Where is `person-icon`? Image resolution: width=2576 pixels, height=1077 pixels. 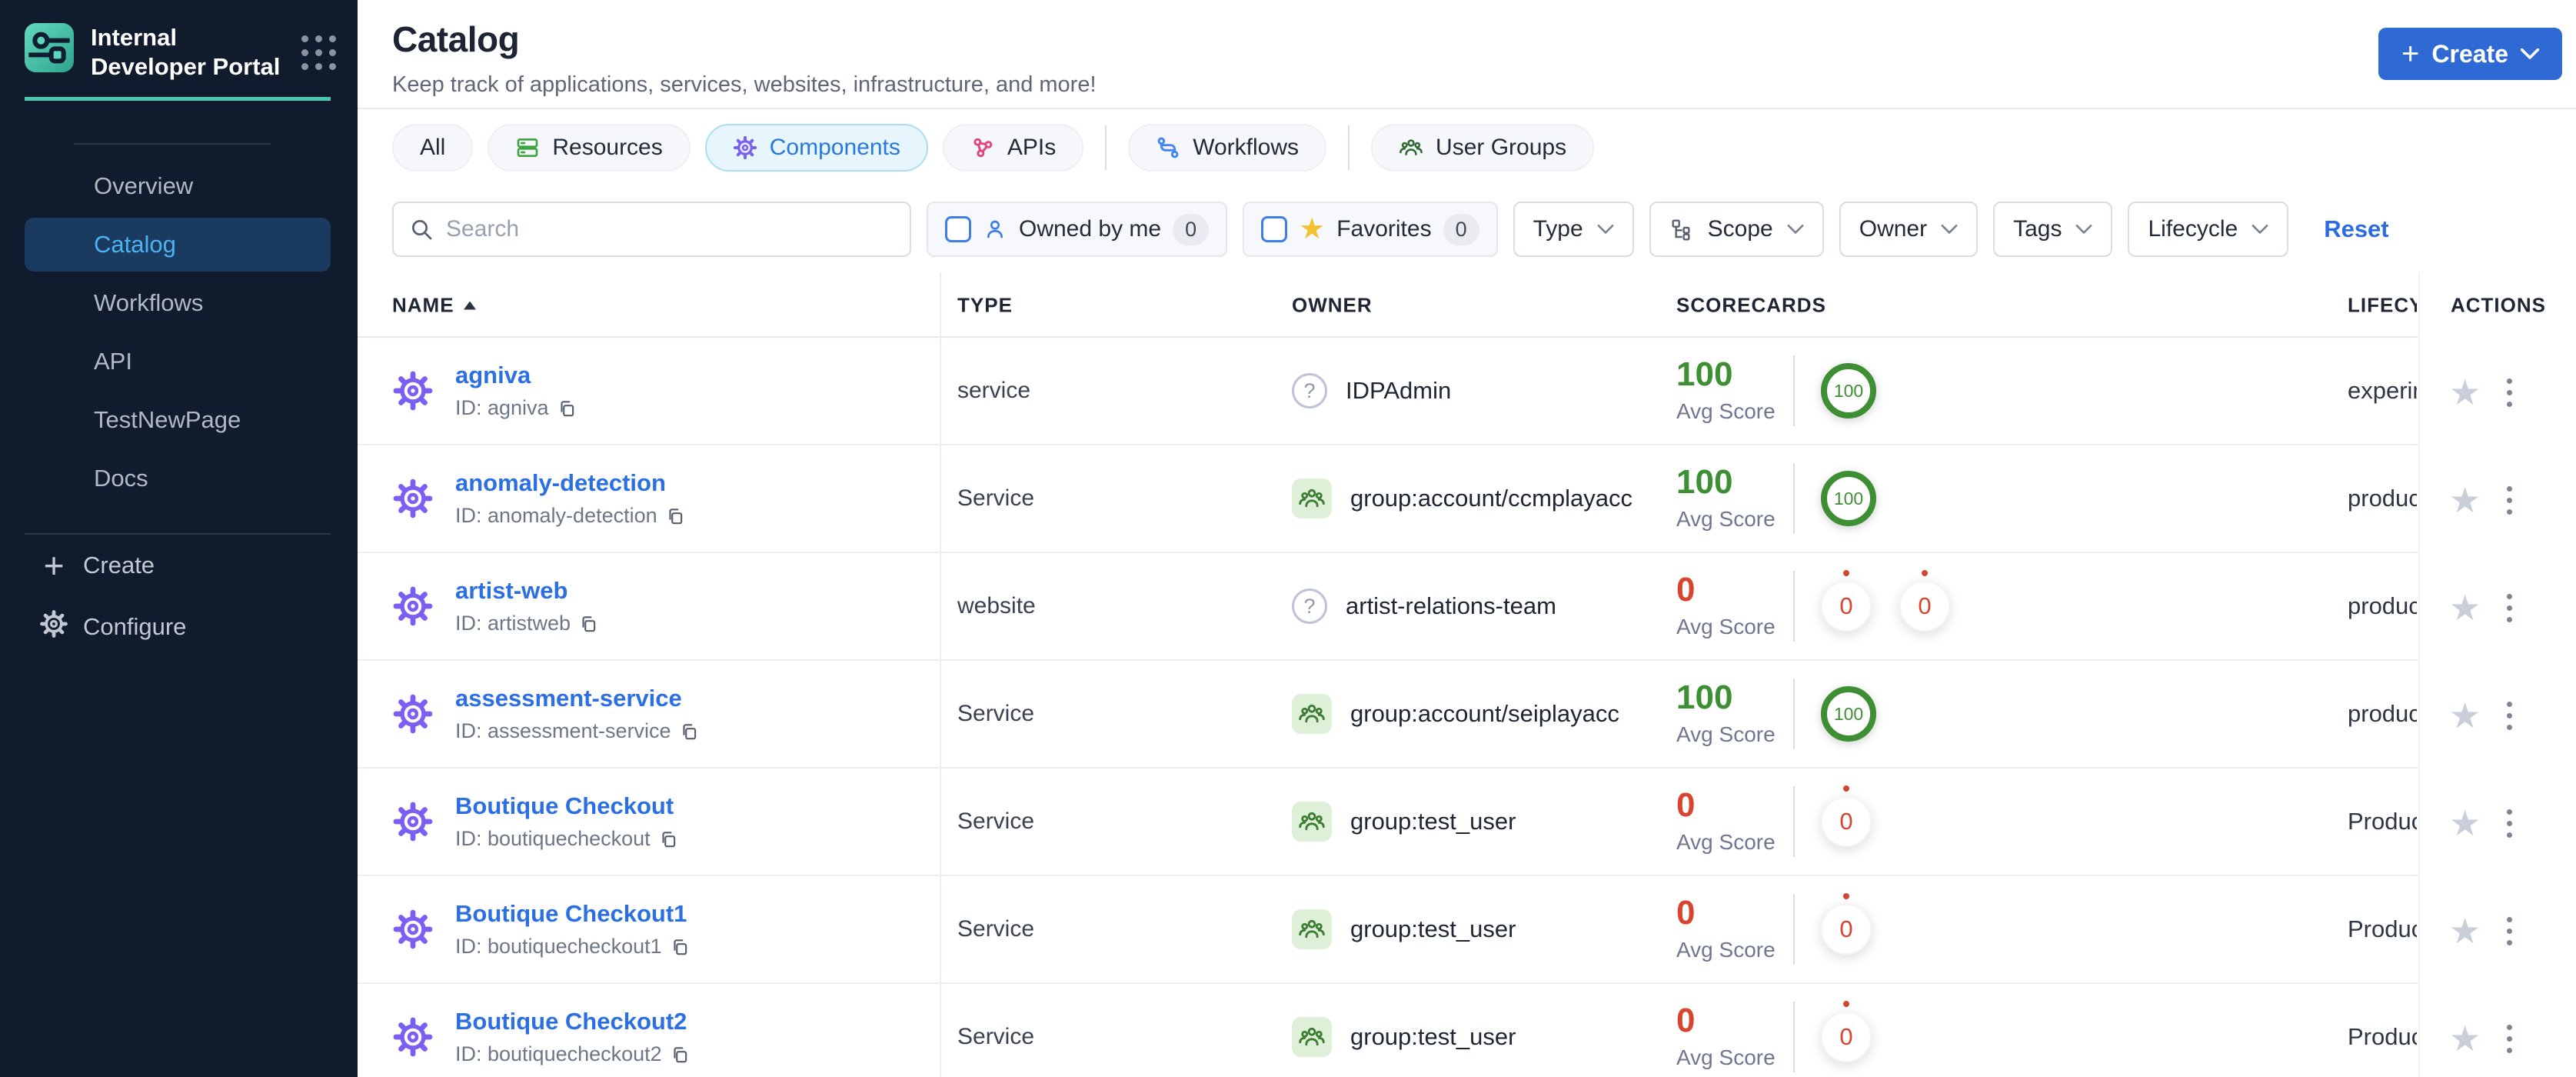
person-icon is located at coordinates (995, 229).